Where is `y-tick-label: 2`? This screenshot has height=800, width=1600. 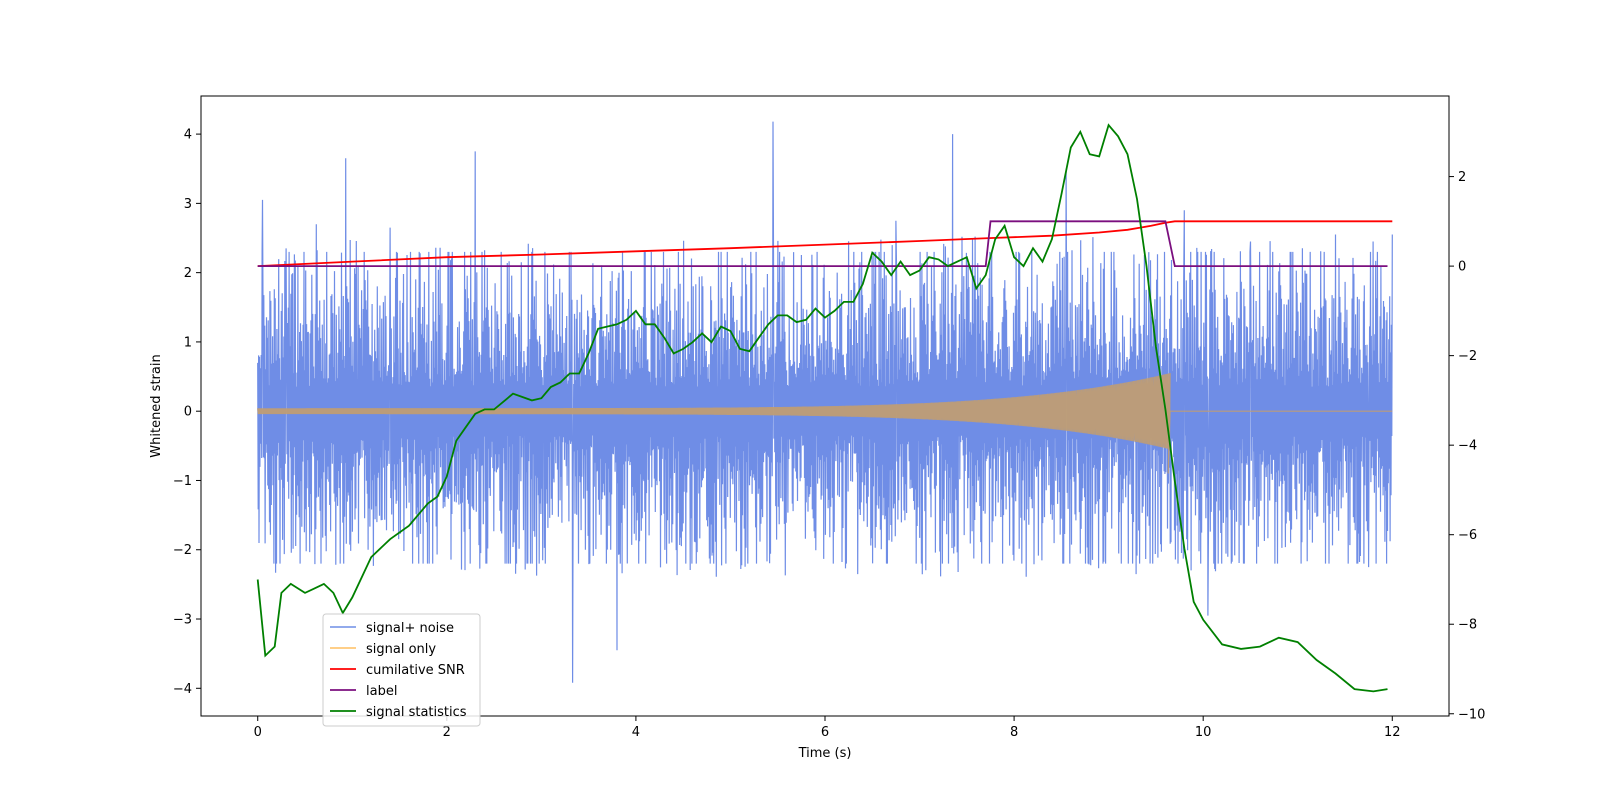 y-tick-label: 2 is located at coordinates (188, 273).